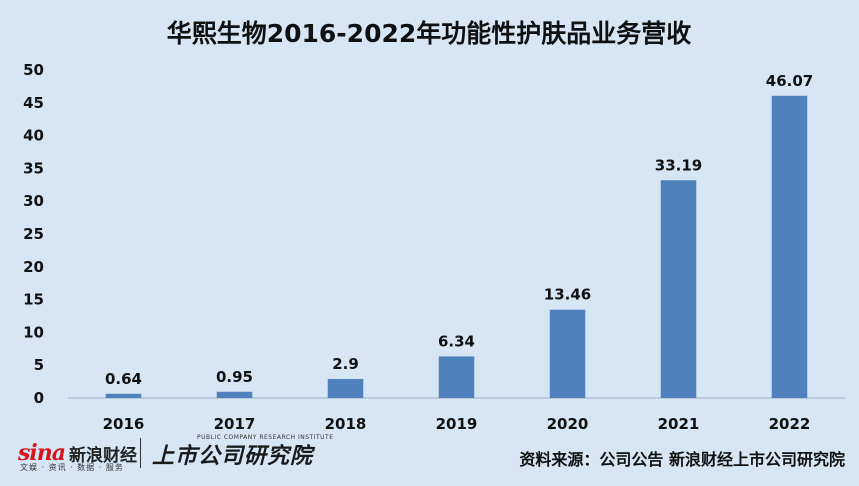 This screenshot has height=486, width=859. I want to click on x-tick-label: 2020, so click(568, 423).